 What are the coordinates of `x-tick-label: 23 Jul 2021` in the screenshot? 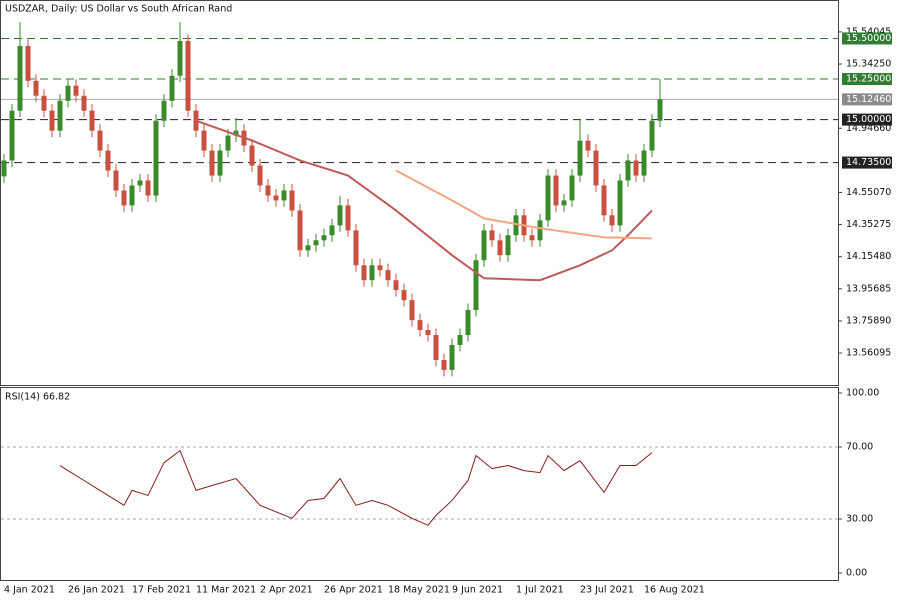 It's located at (607, 590).